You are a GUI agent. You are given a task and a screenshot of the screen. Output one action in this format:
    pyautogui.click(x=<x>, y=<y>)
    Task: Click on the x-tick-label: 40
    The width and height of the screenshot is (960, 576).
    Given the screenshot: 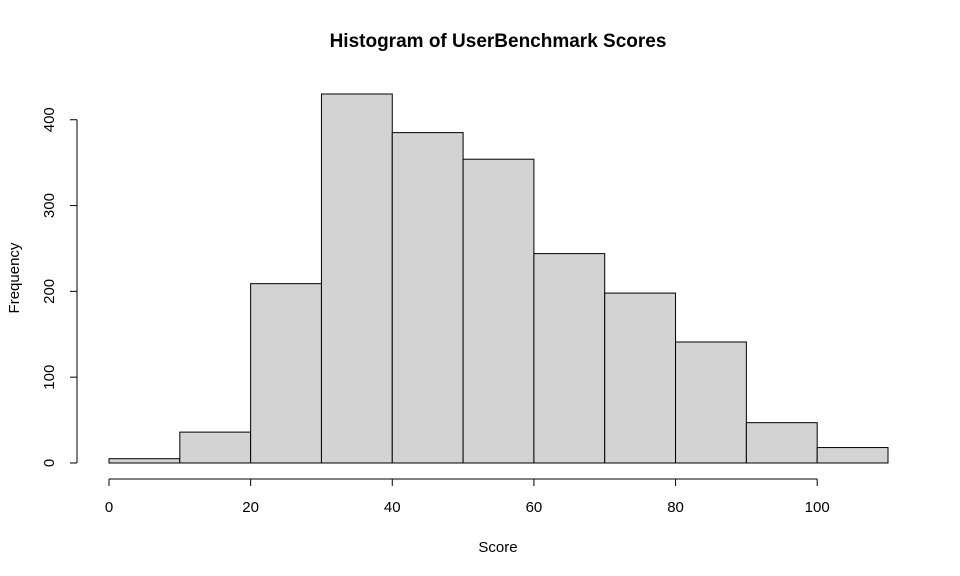 What is the action you would take?
    pyautogui.click(x=392, y=507)
    